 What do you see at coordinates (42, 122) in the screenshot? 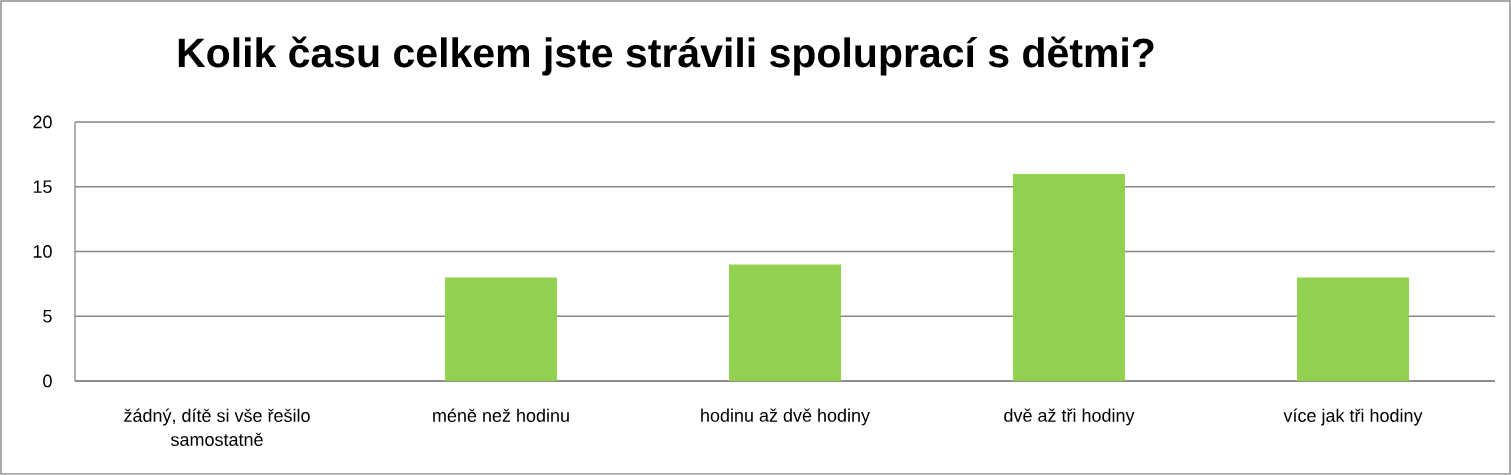
I see `y-tick-label: 20` at bounding box center [42, 122].